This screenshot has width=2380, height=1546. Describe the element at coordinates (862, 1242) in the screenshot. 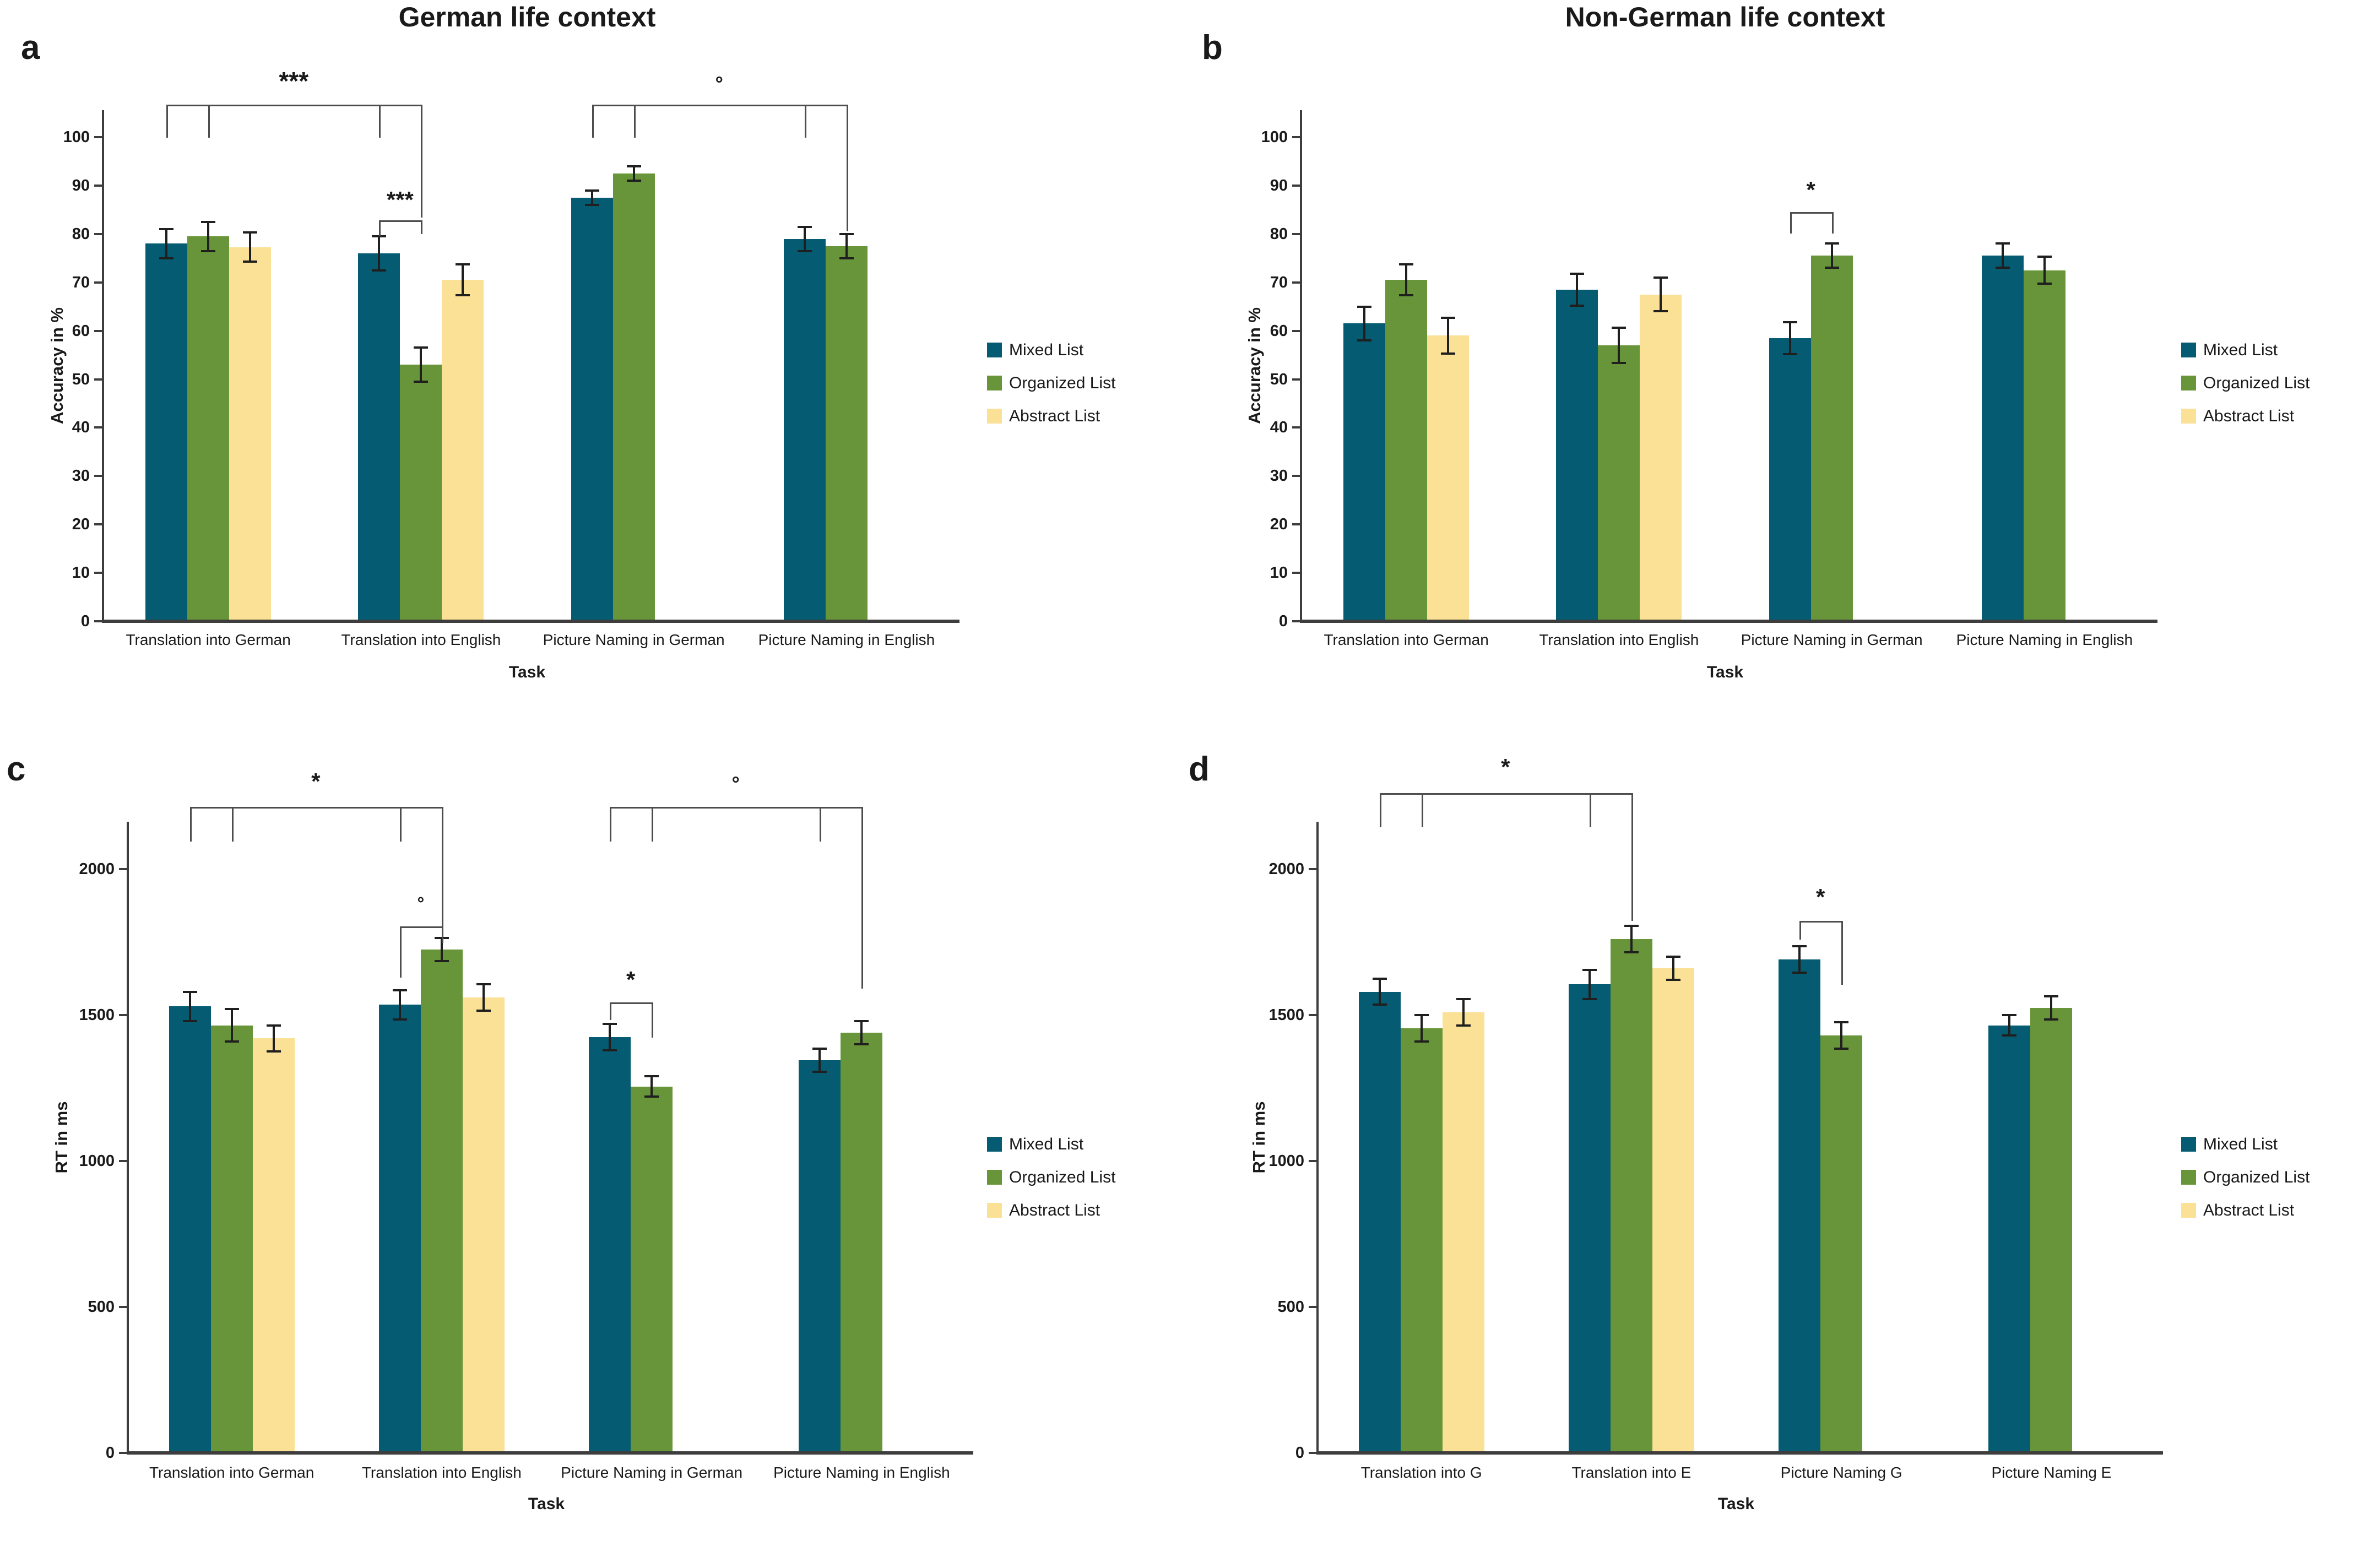

I see `bar-organized-c-g3` at that location.